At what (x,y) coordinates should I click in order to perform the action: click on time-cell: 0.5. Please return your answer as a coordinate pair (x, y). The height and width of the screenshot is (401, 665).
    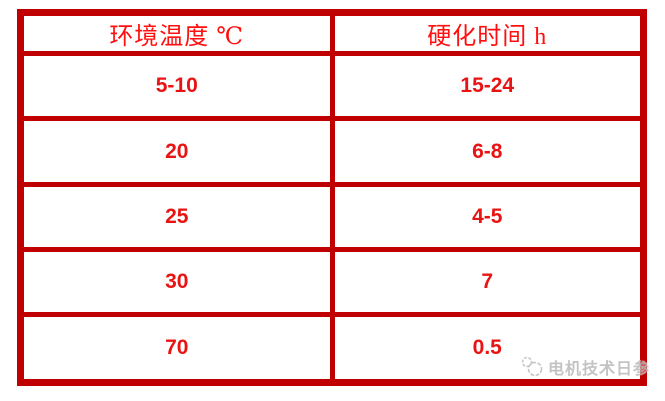
    Looking at the image, I should click on (487, 348).